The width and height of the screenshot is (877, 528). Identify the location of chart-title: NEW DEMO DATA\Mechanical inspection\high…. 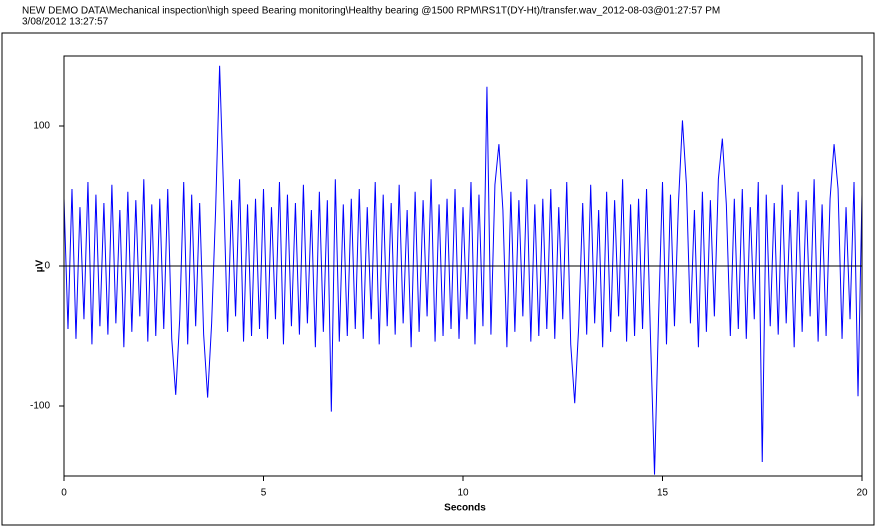
(371, 11).